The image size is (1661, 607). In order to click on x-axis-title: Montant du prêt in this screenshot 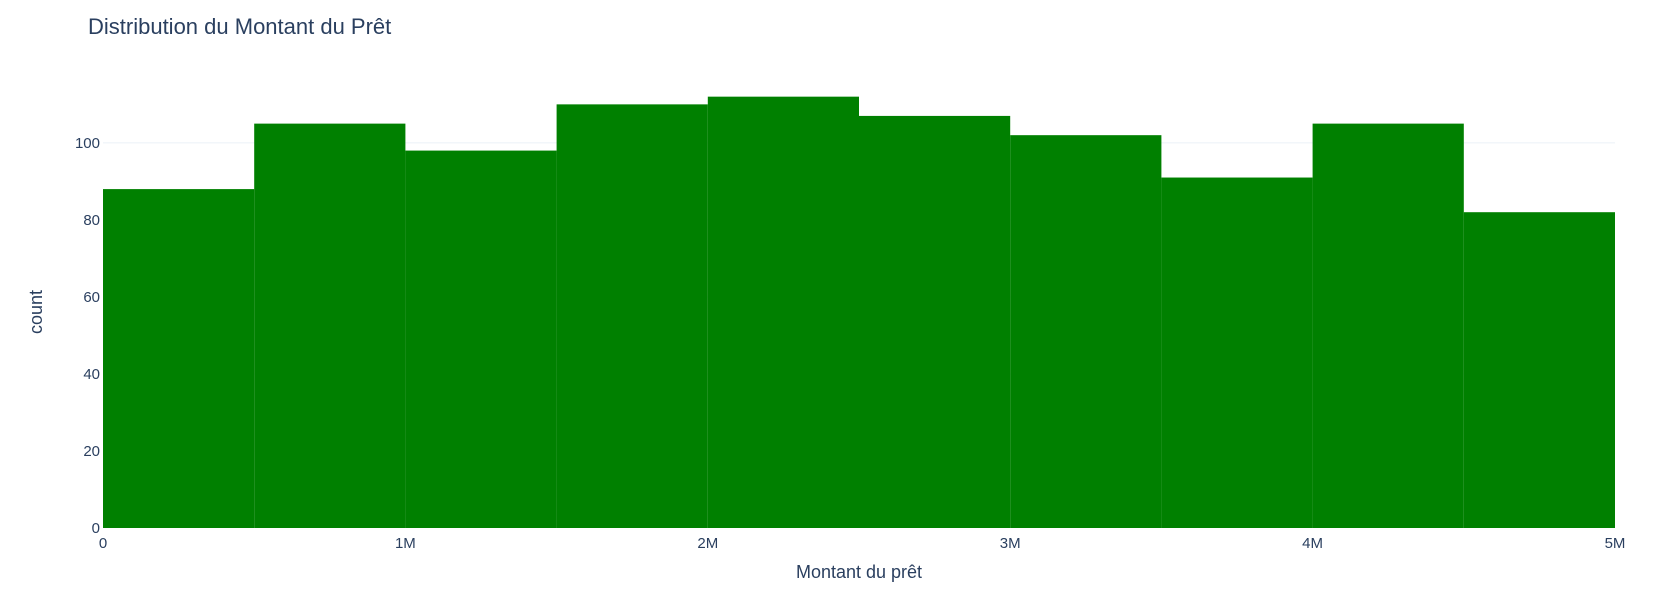, I will do `click(859, 572)`.